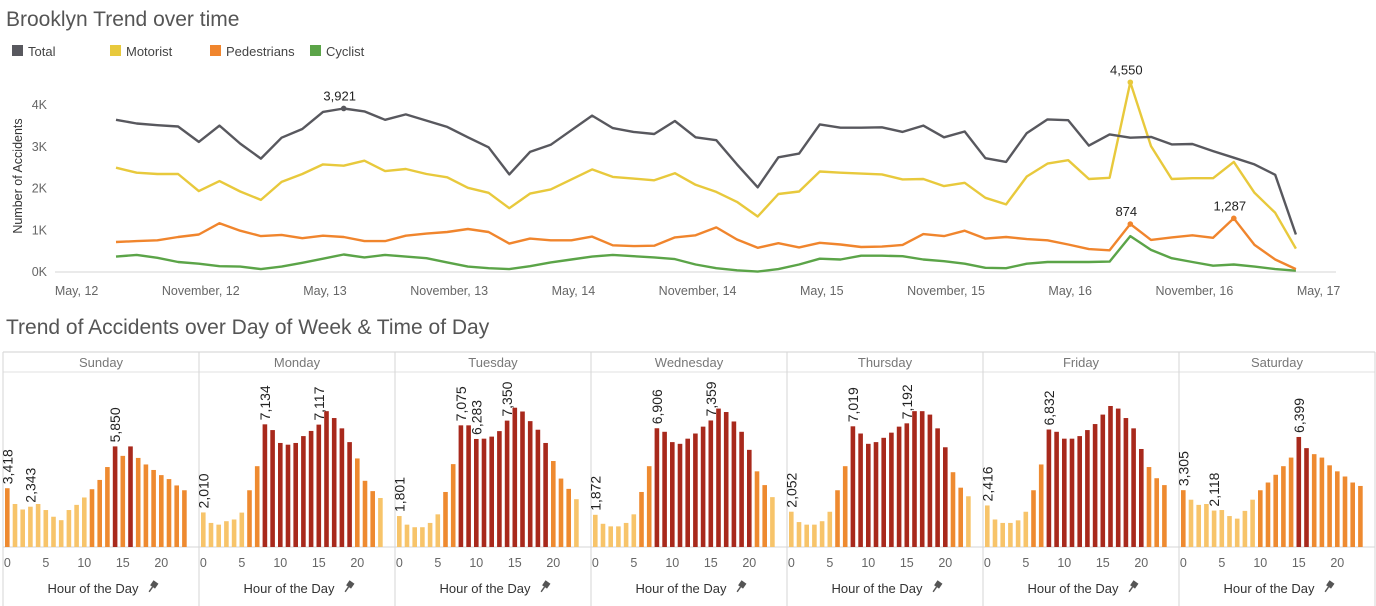  I want to click on bar-data-label: 6,283, so click(476, 417).